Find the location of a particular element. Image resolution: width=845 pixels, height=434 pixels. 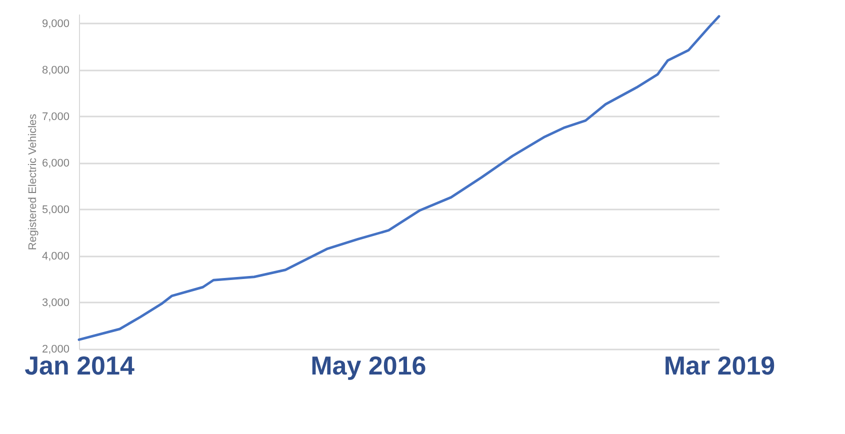

y-axis-title: Registered Electric Vehicles is located at coordinates (32, 181).